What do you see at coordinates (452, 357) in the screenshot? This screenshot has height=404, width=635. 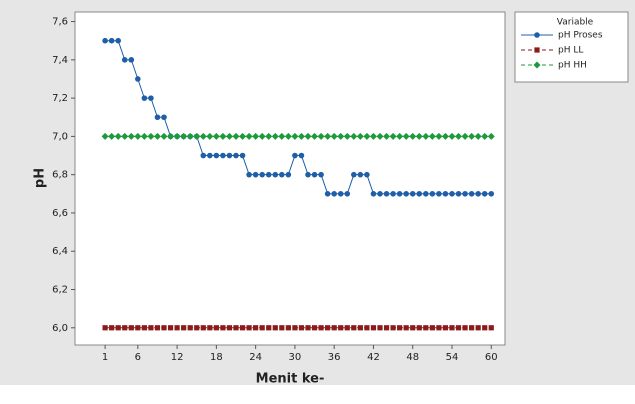 I see `x-tick-label: 54` at bounding box center [452, 357].